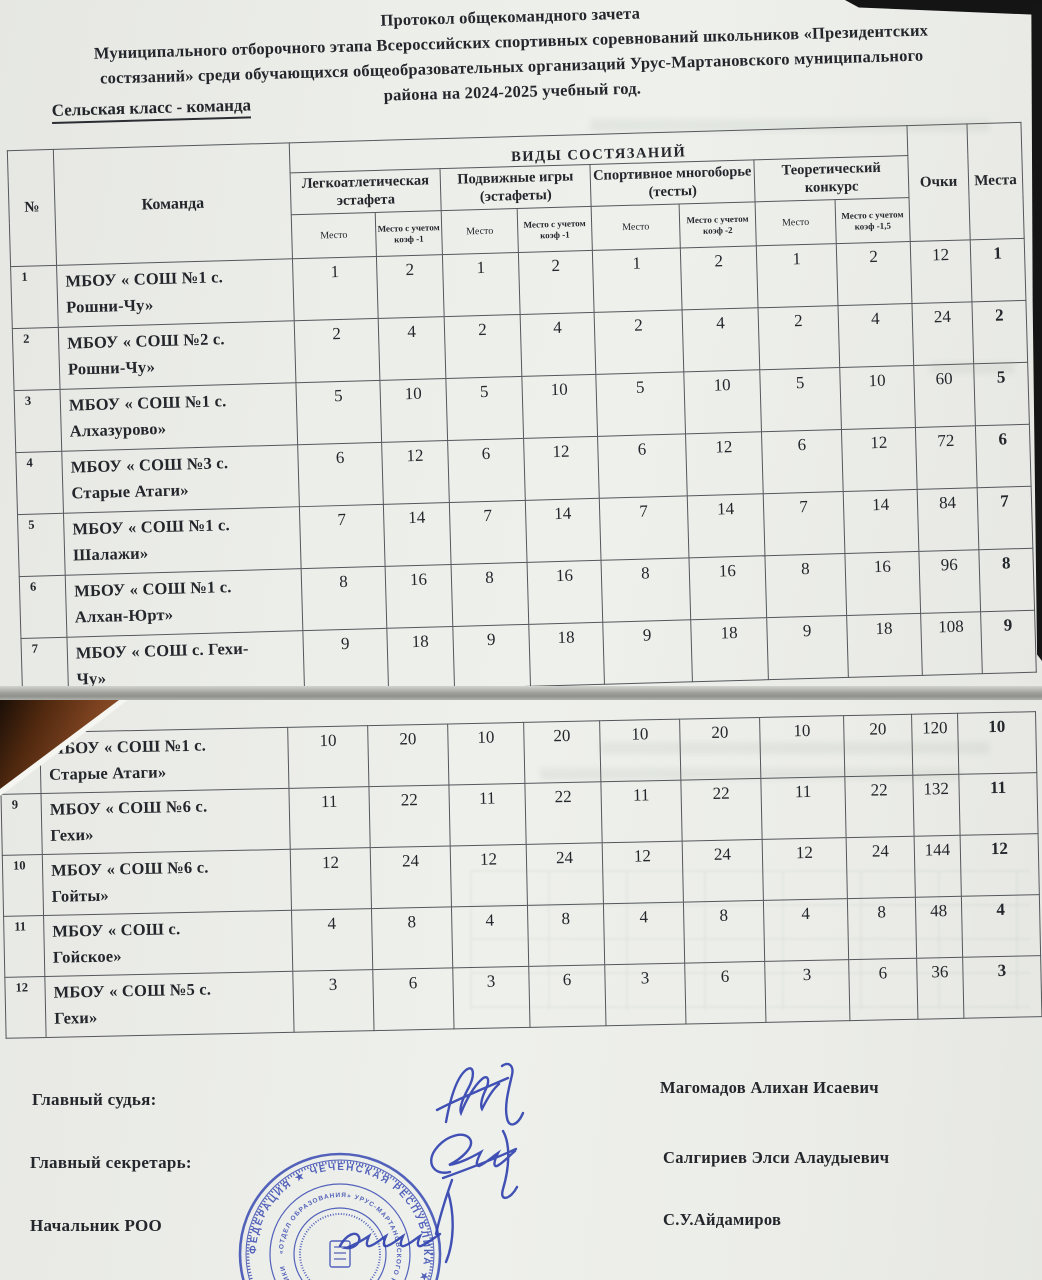 The image size is (1042, 1280). What do you see at coordinates (24, 946) in the screenshot?
I see `row-number-cell: 11` at bounding box center [24, 946].